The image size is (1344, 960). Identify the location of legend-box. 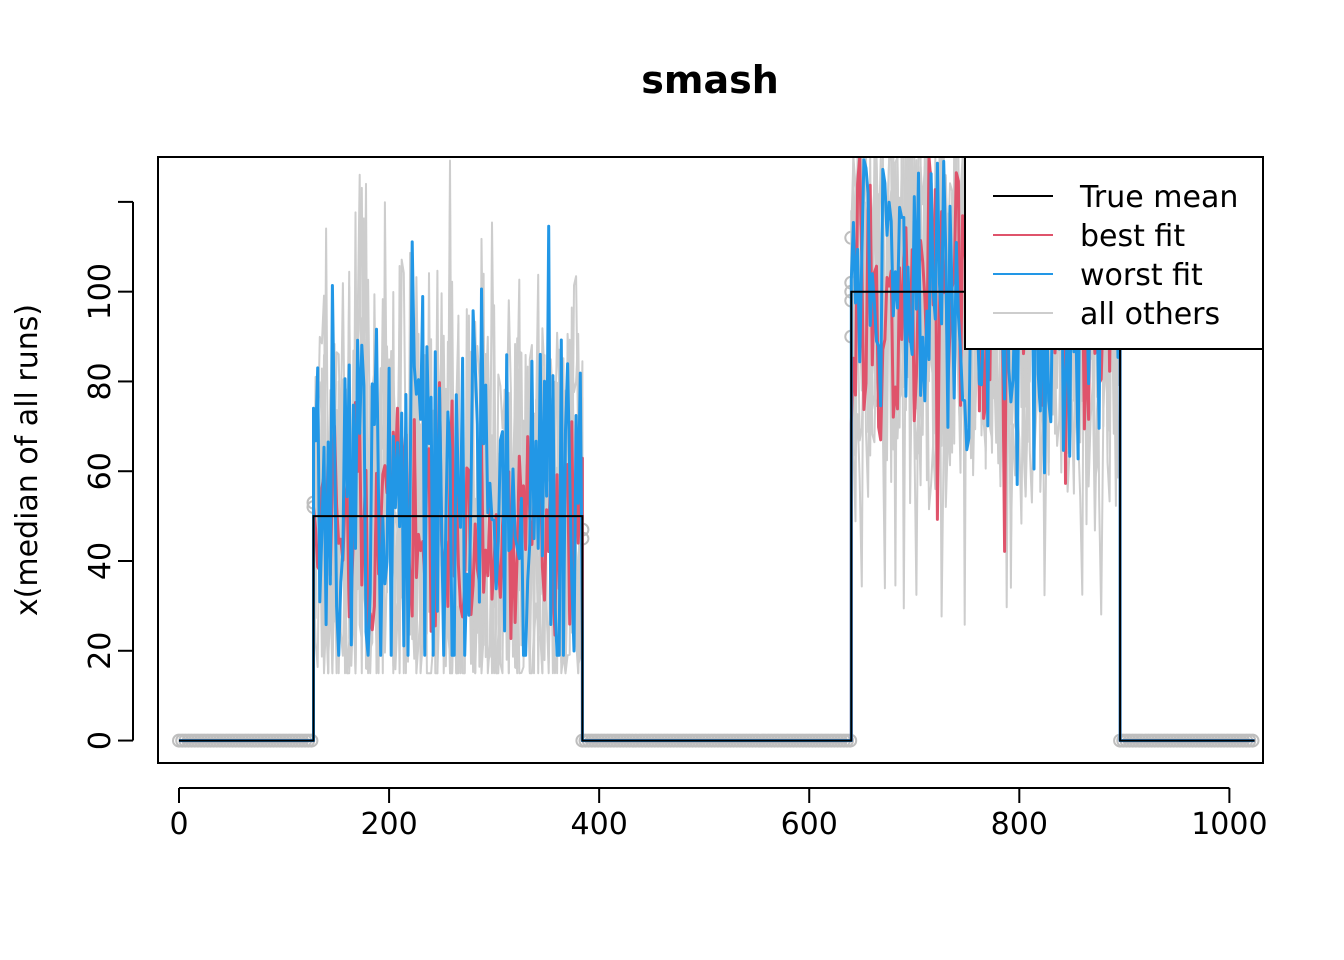
(1114, 253).